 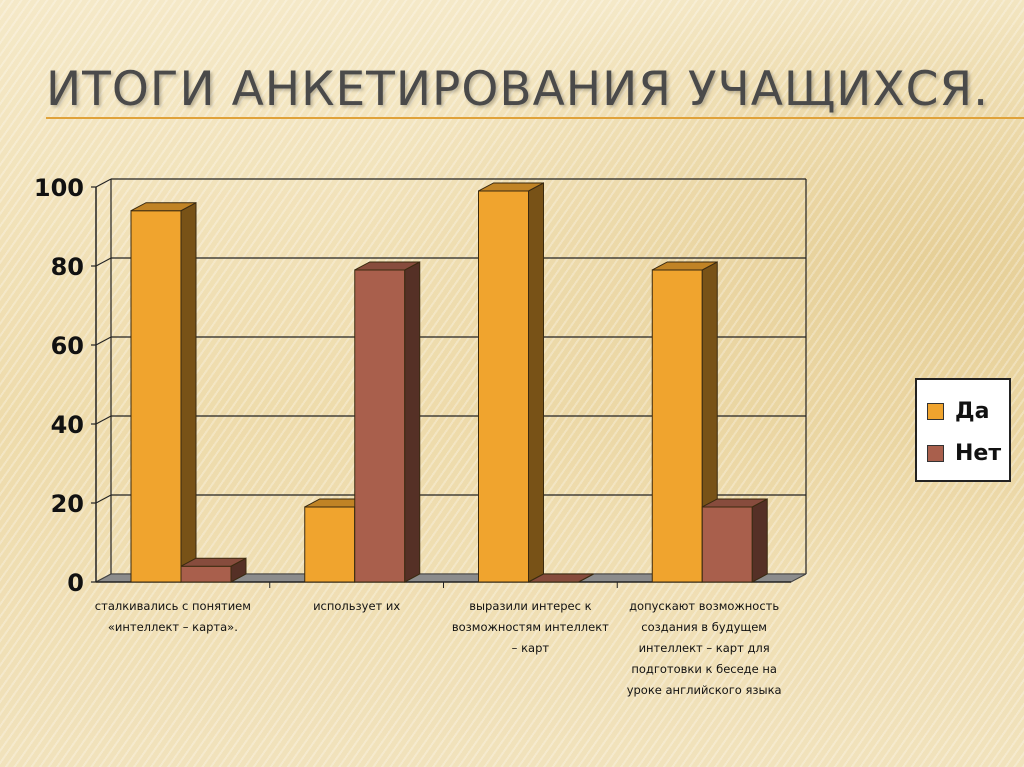 I want to click on x-tick-label: возможностям интеллект, so click(x=530, y=627).